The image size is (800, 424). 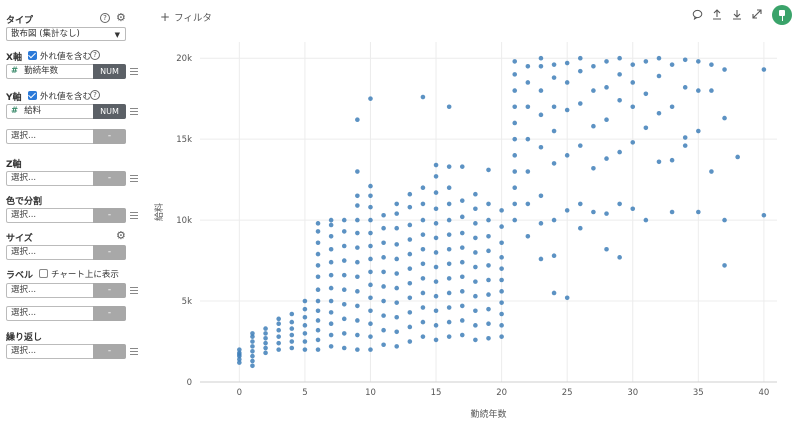 I want to click on y-extra-select: 選択... -, so click(x=66, y=136).